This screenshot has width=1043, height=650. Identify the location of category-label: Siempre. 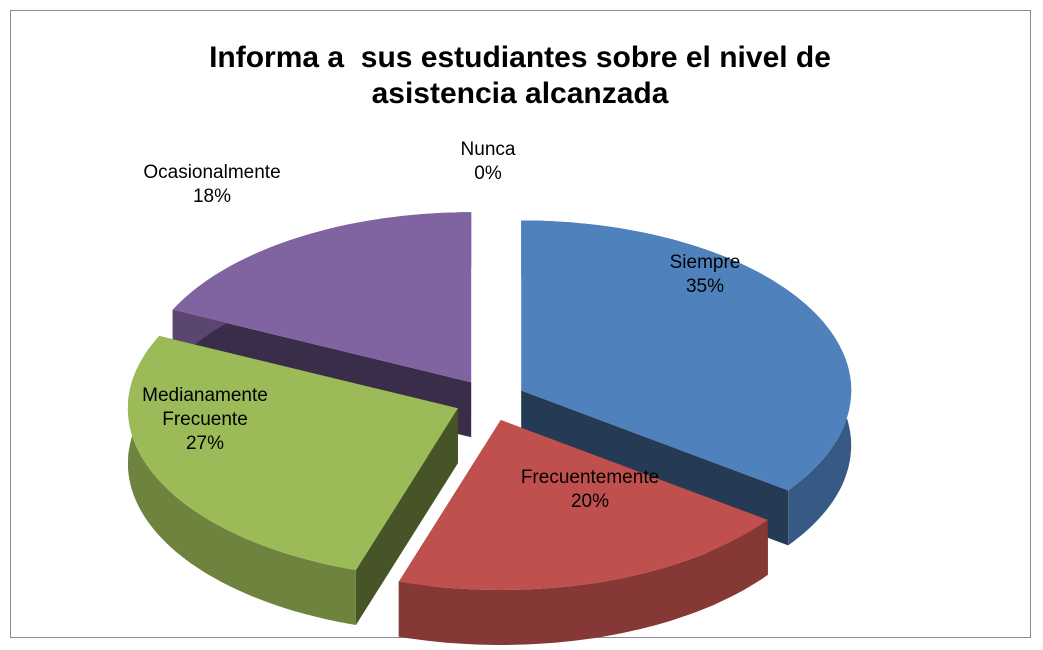
(705, 262).